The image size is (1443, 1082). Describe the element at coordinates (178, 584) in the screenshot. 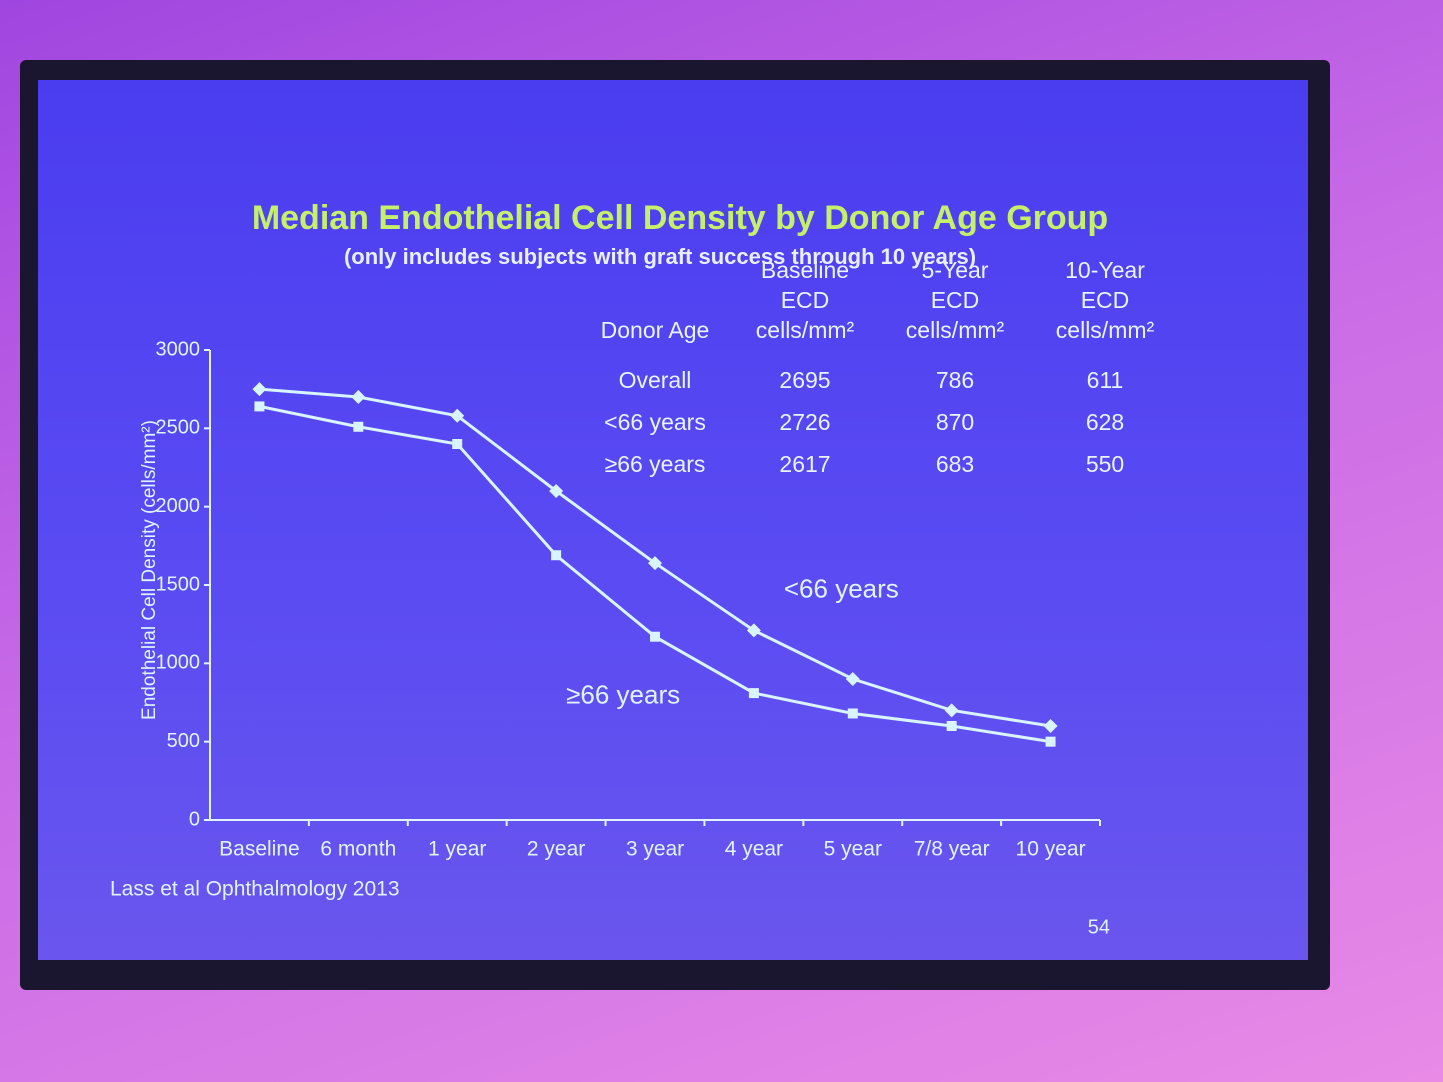

I see `y-tick-label: 1500` at that location.